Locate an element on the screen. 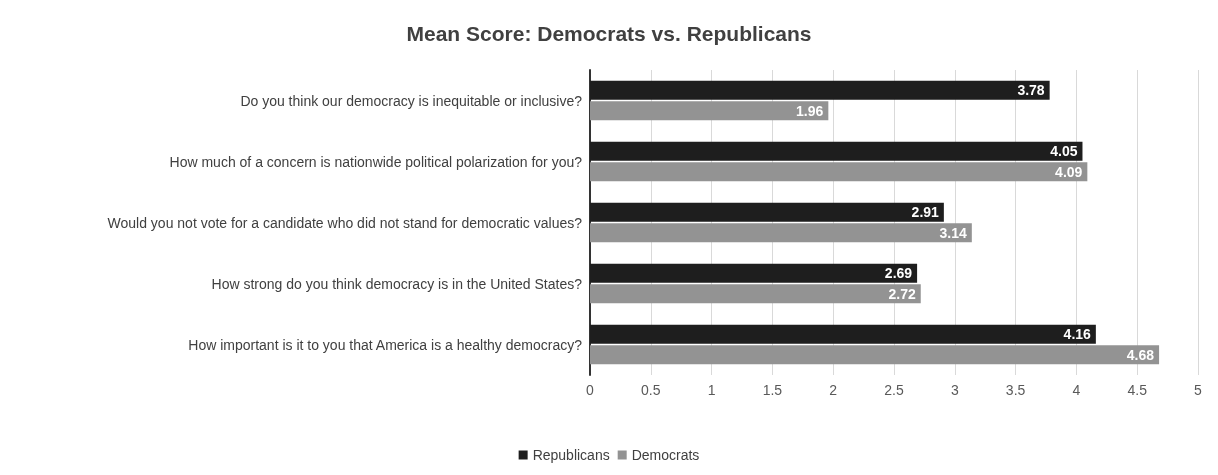  x-tick-label: 1 is located at coordinates (711, 390).